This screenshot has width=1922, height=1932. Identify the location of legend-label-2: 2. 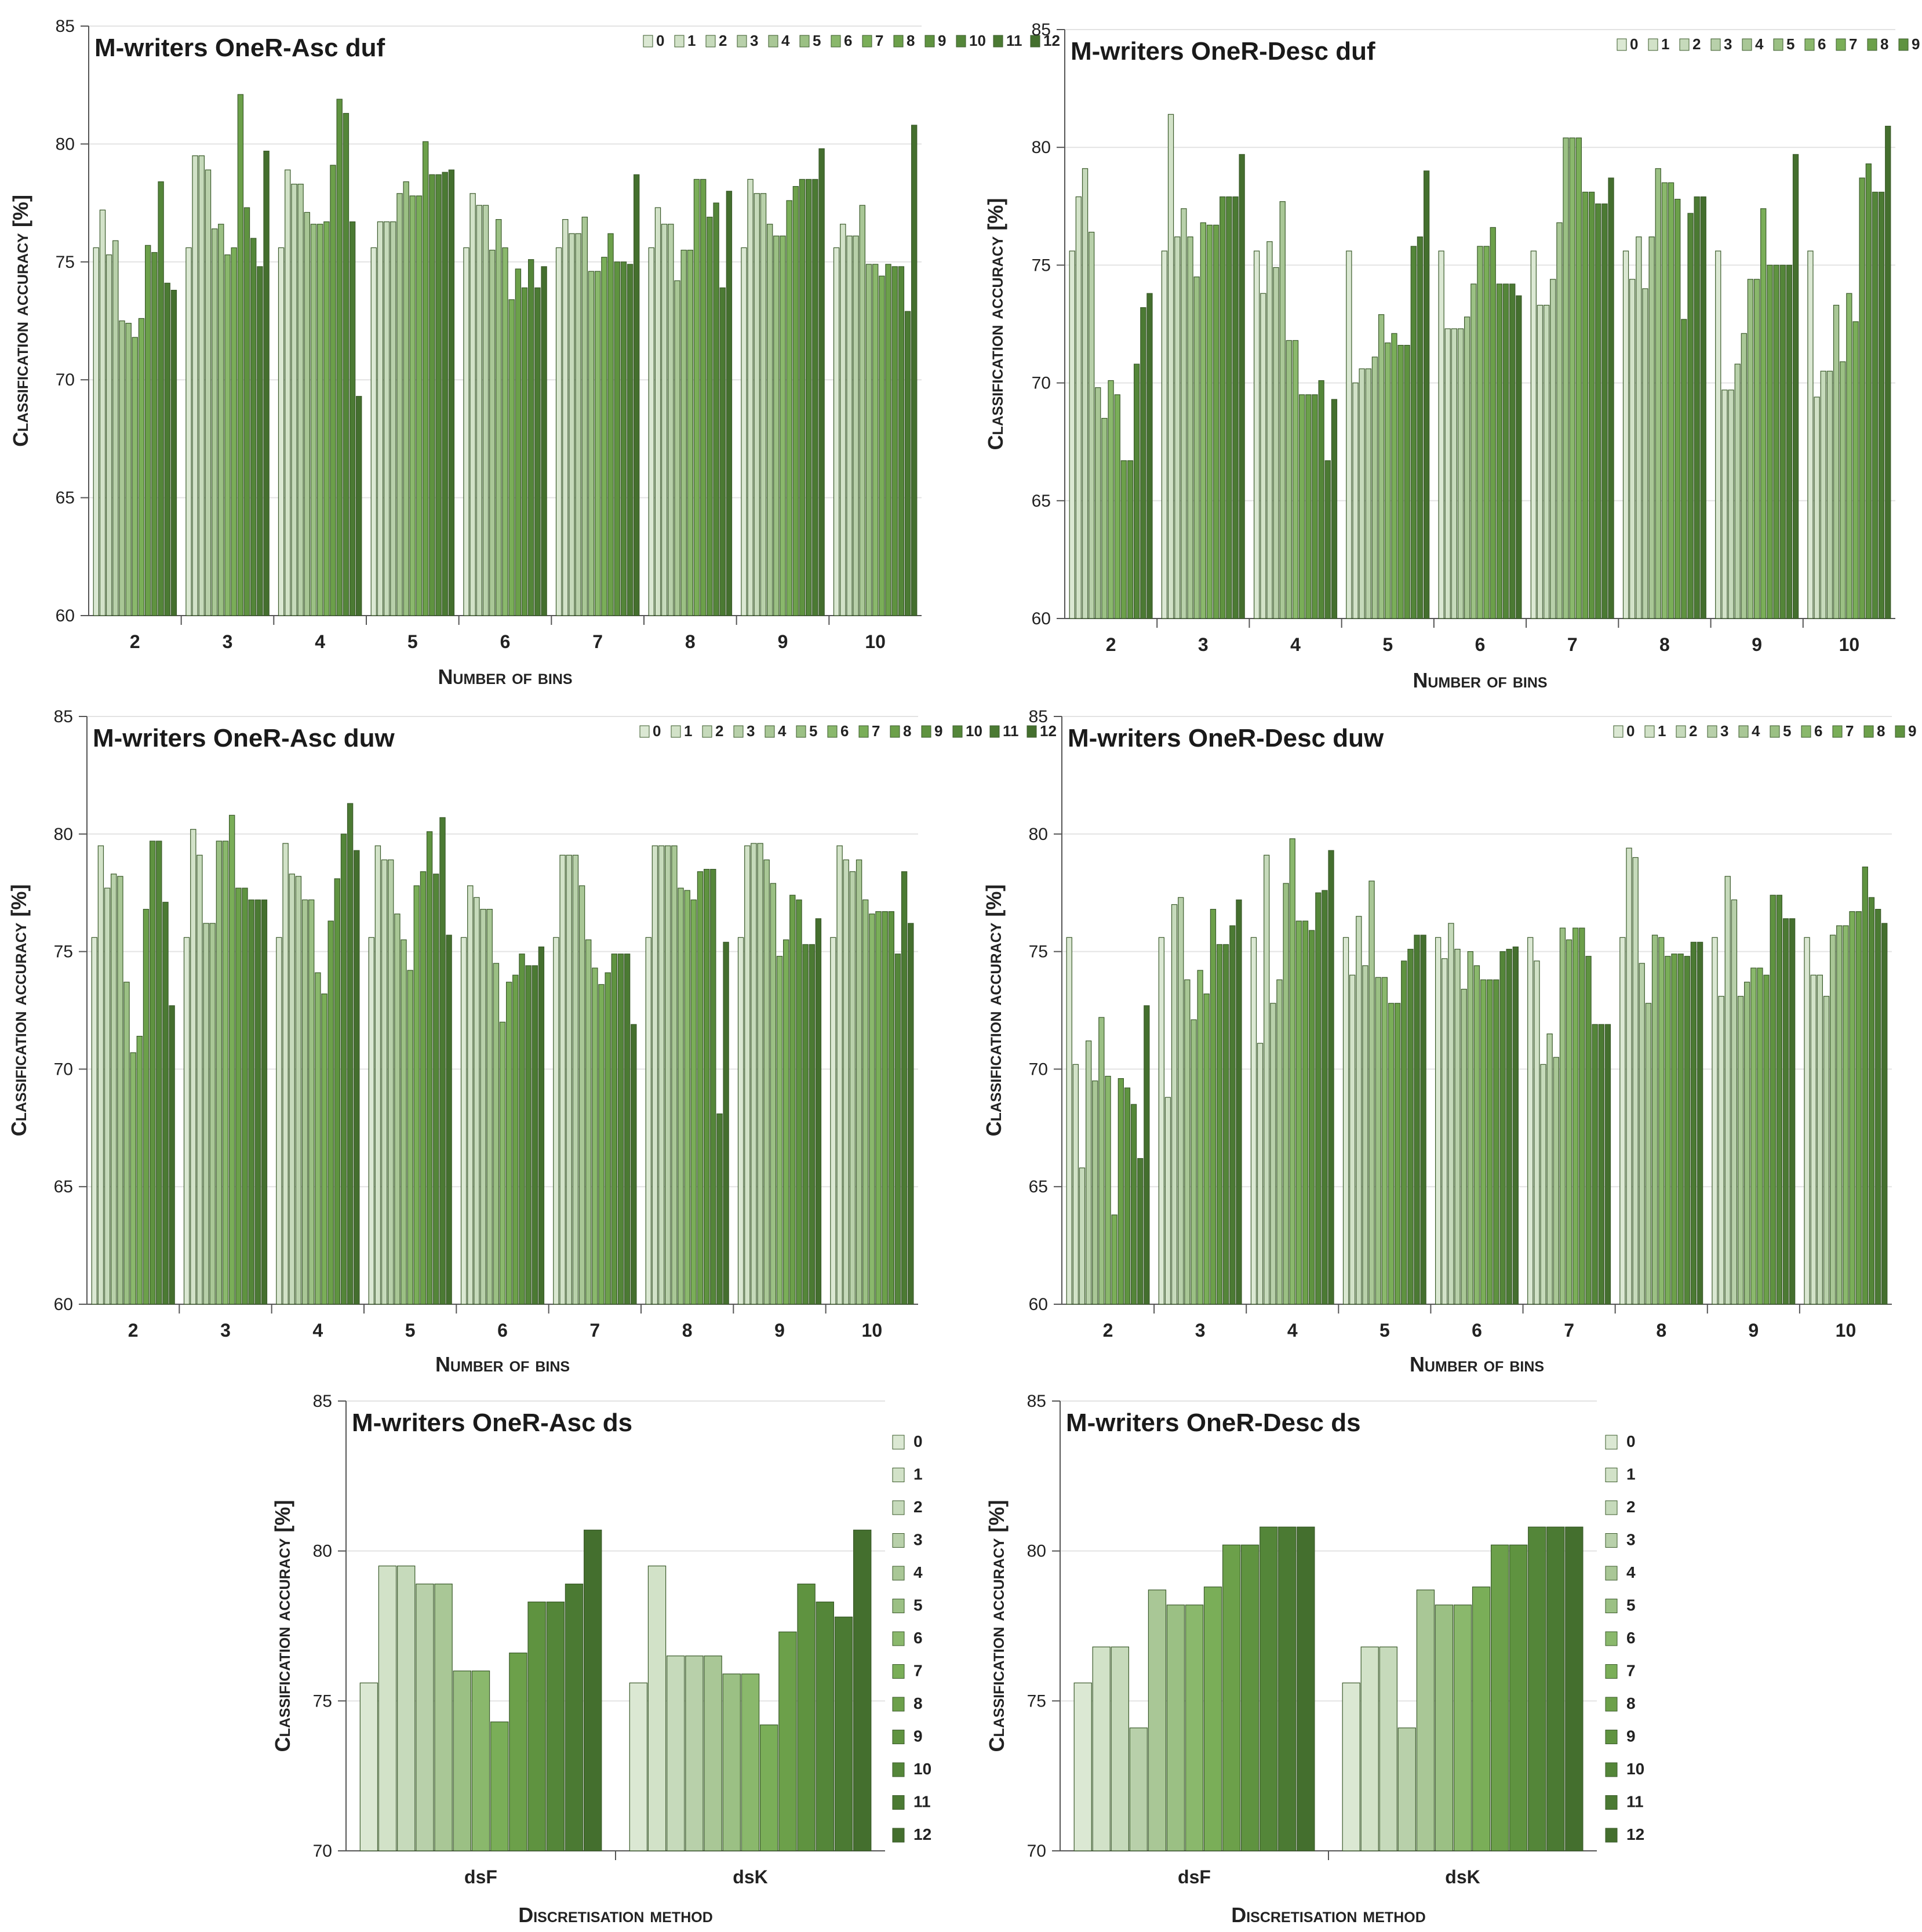
(918, 1507).